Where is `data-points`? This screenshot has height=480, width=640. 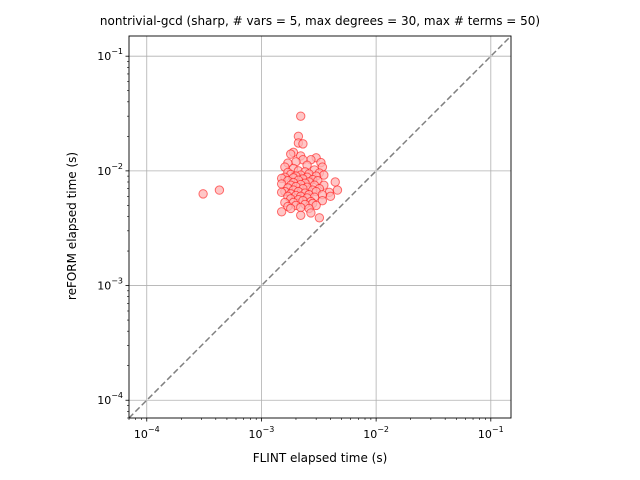
data-points is located at coordinates (270, 167).